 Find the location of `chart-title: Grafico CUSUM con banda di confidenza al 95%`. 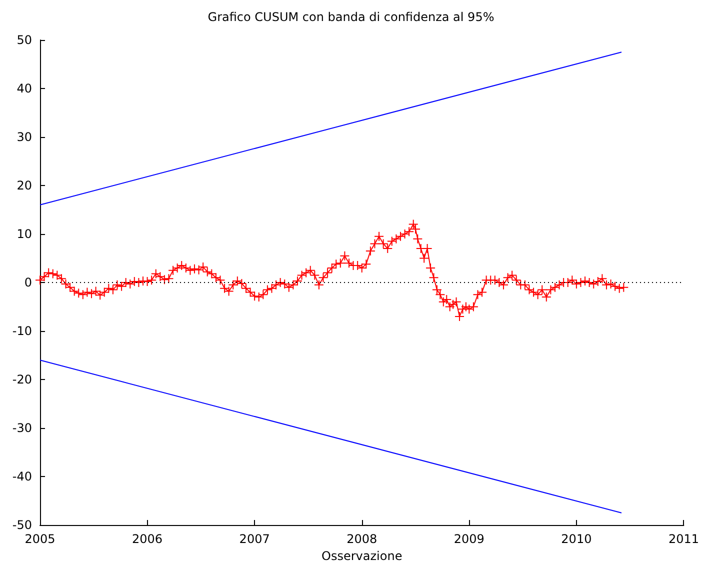

chart-title: Grafico CUSUM con banda di confidenza al 95% is located at coordinates (351, 17).